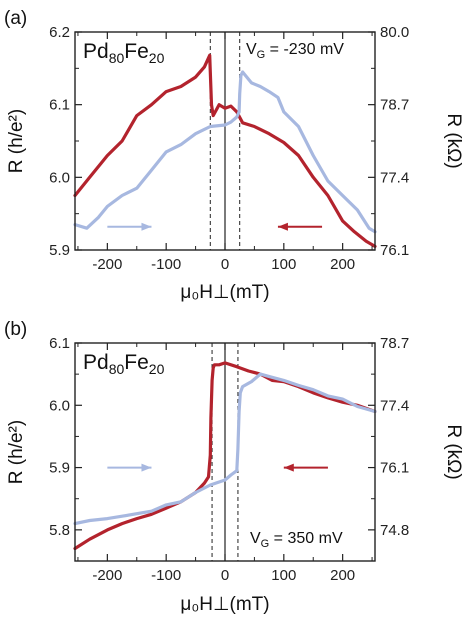 The height and width of the screenshot is (623, 463). I want to click on panel-label: (b), so click(15, 329).